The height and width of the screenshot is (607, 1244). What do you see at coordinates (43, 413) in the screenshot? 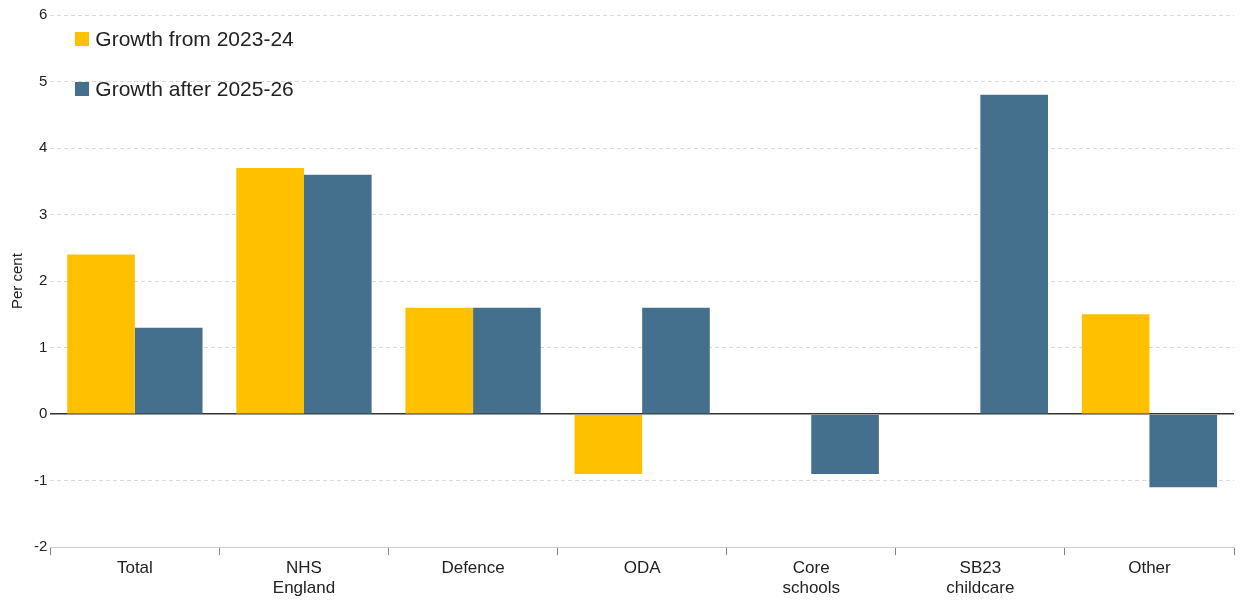
I see `y-tick-label: 0` at bounding box center [43, 413].